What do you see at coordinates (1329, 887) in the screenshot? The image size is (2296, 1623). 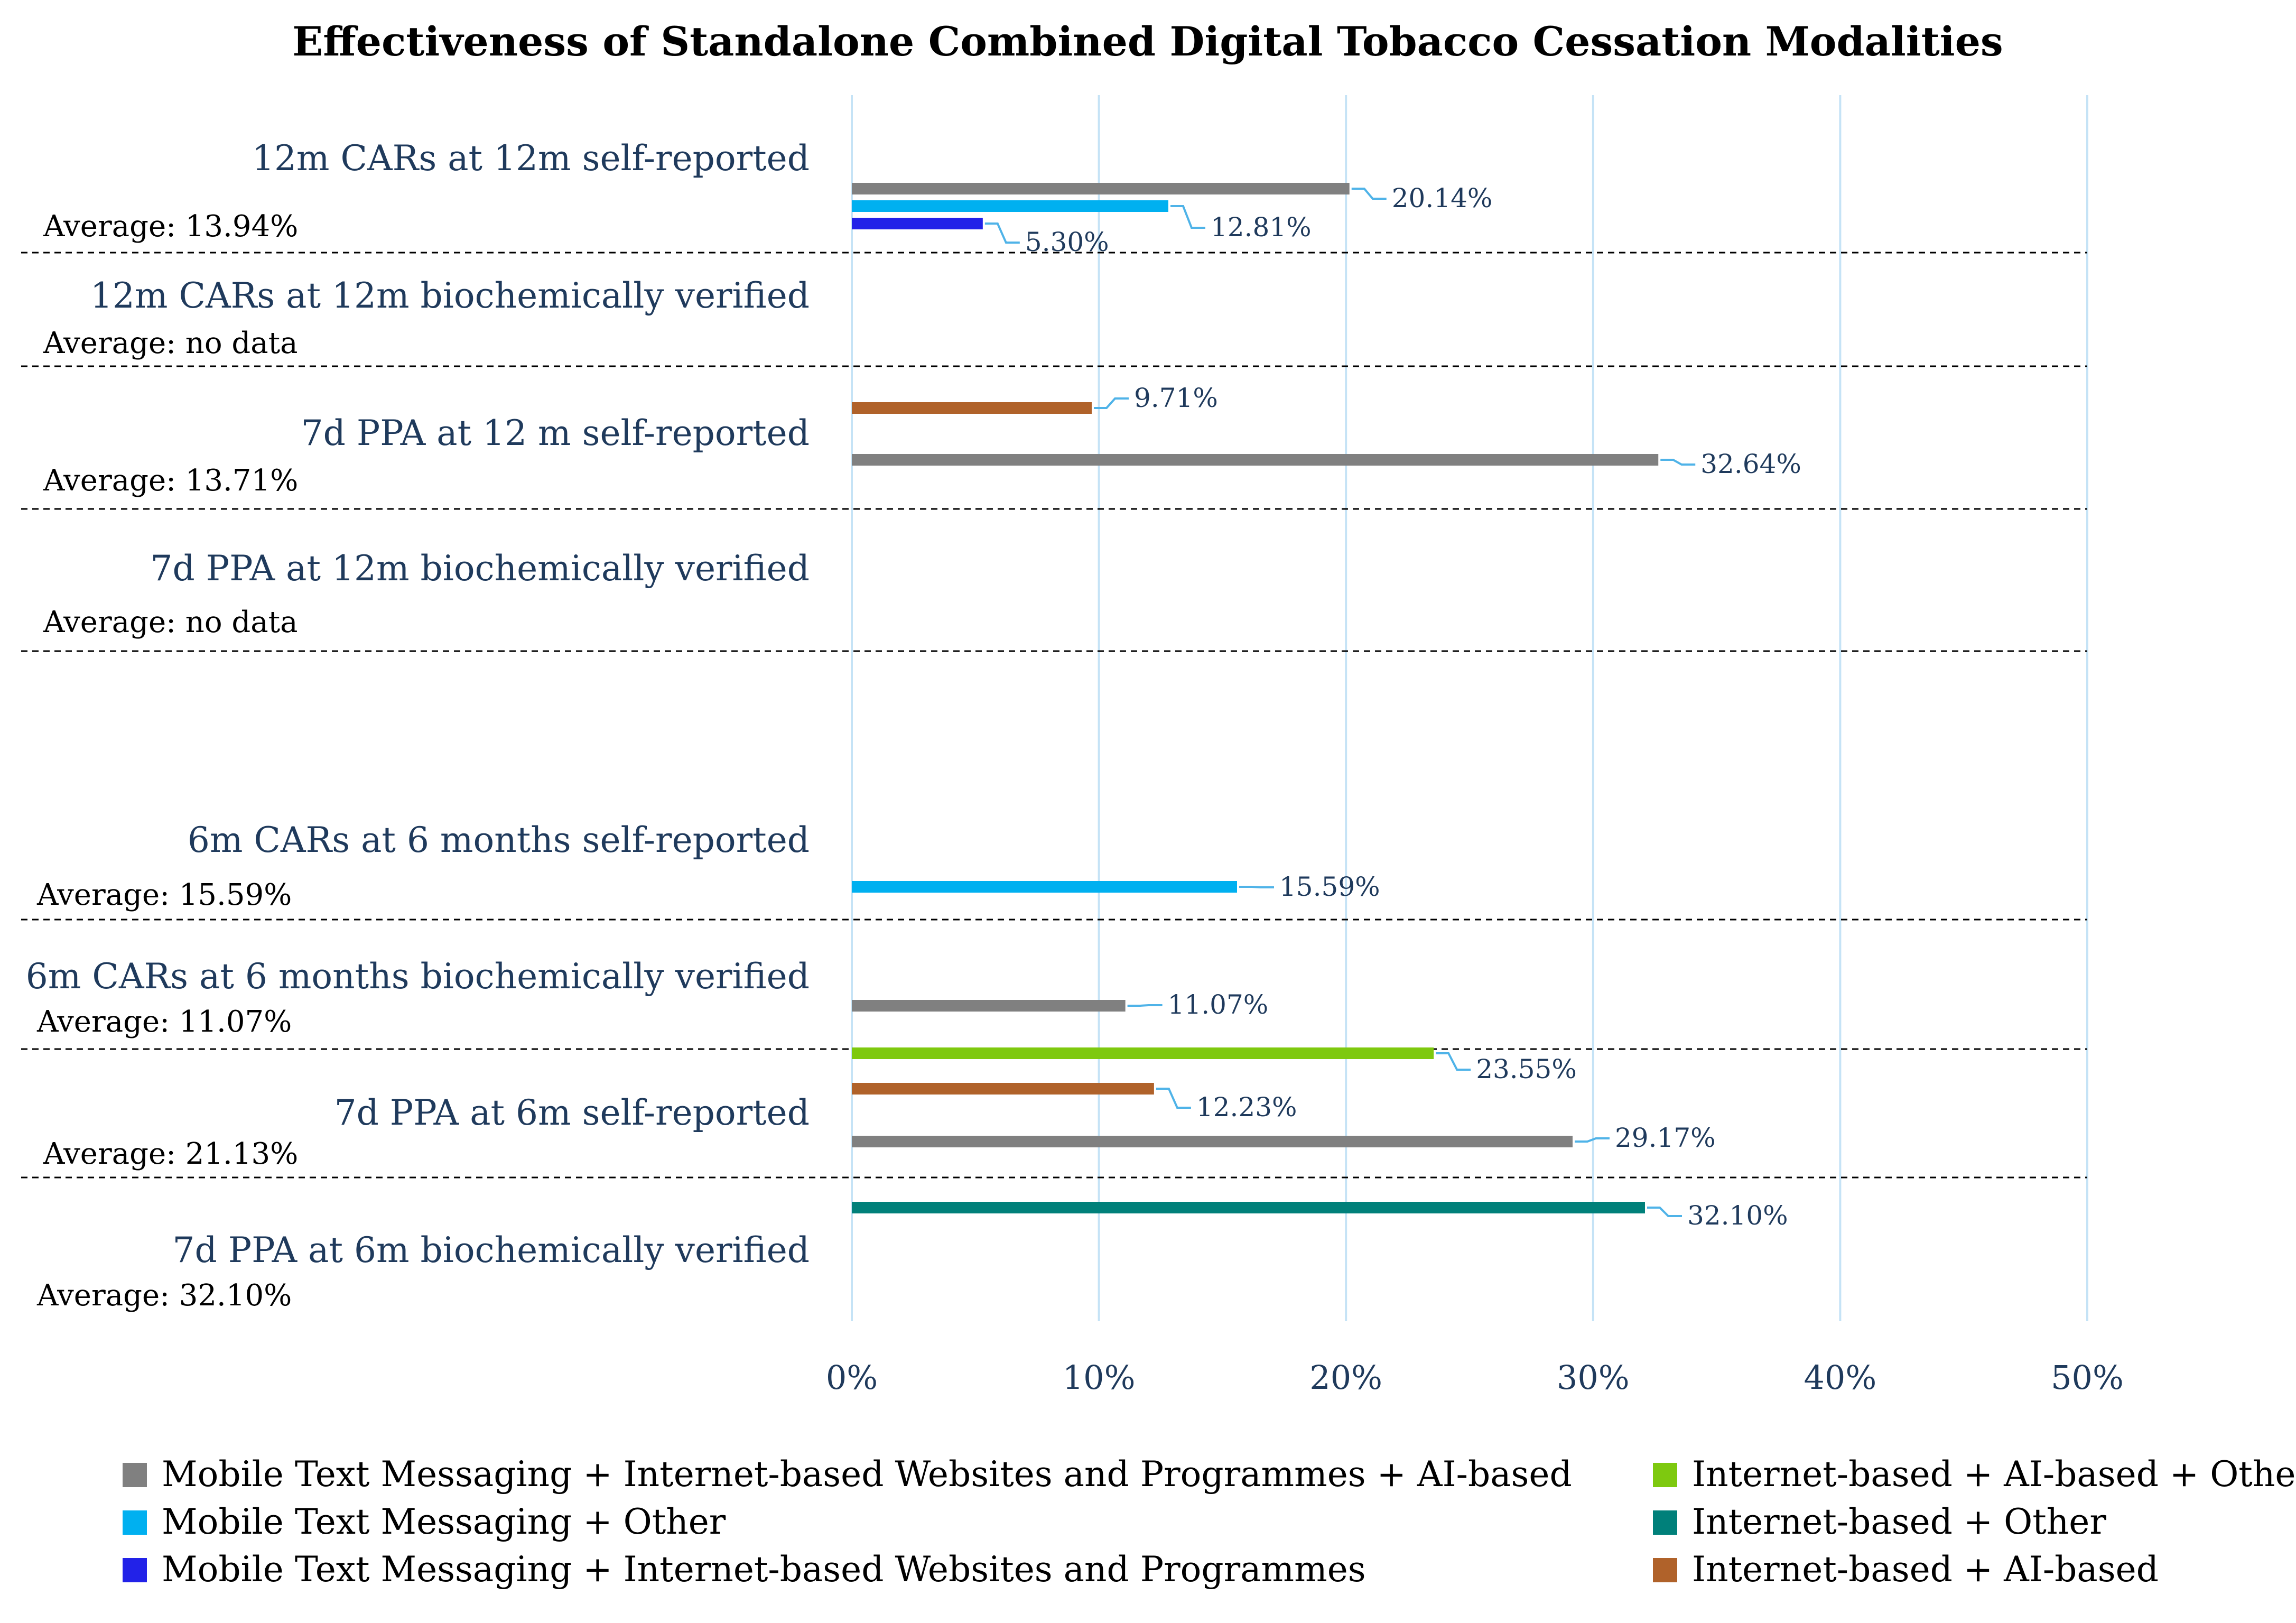 I see `data-label: 15.59%` at bounding box center [1329, 887].